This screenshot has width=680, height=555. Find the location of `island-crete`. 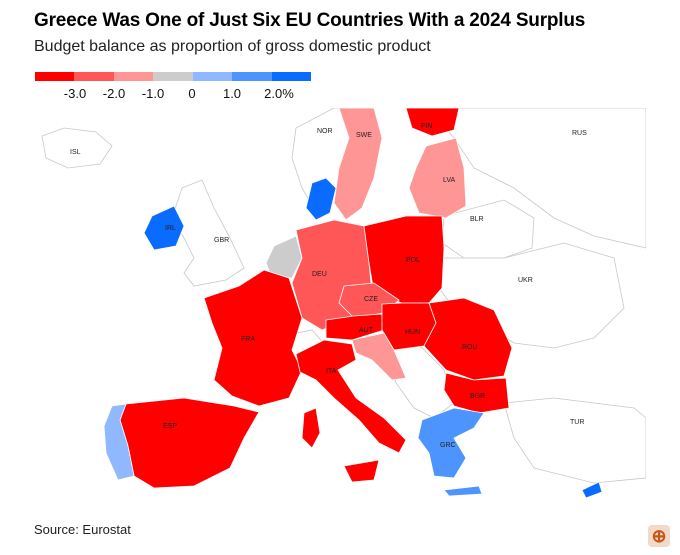

island-crete is located at coordinates (463, 491).